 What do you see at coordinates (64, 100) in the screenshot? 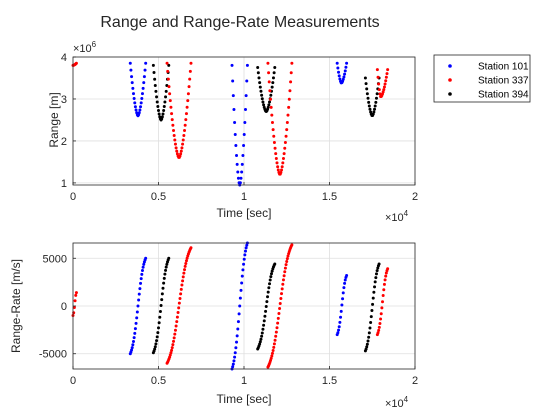
I see `range-y-tick-label: 3` at bounding box center [64, 100].